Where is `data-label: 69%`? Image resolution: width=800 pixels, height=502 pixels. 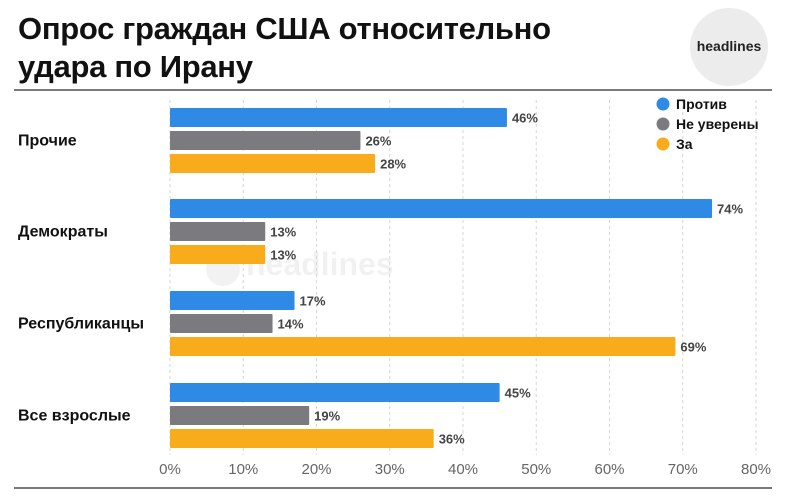 data-label: 69% is located at coordinates (693, 347).